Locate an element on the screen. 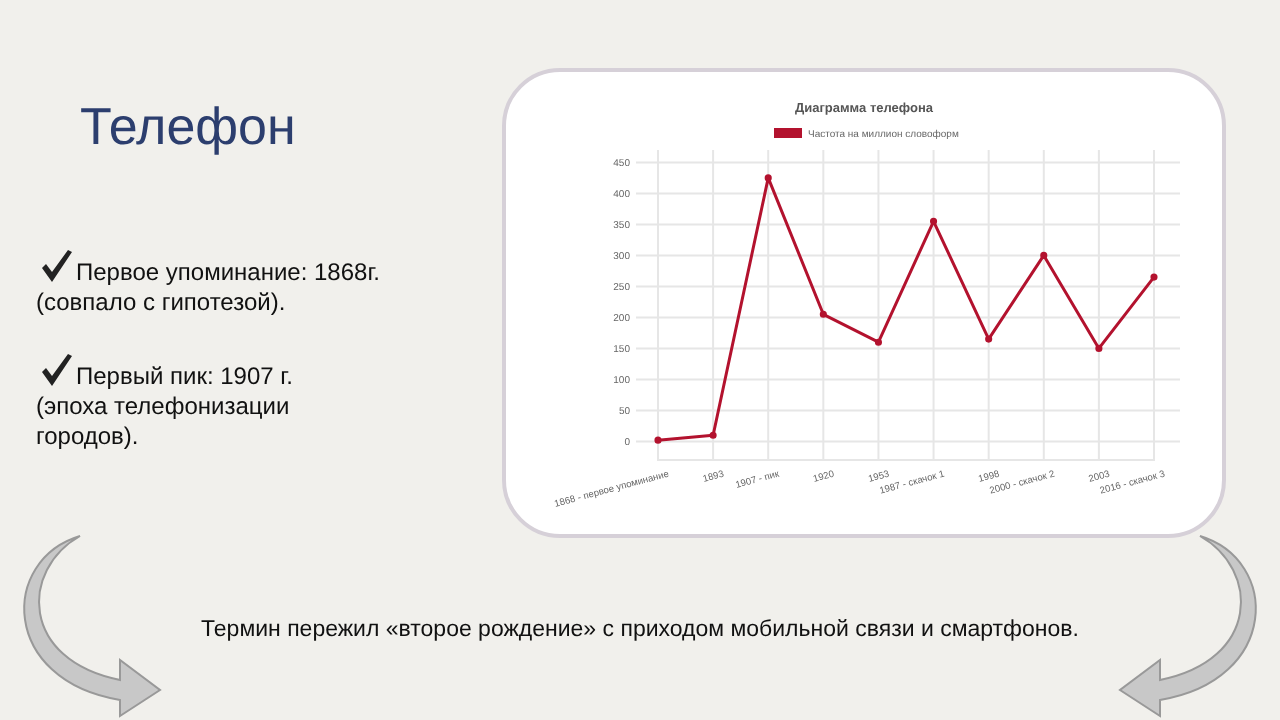  text: Телефон is located at coordinates (188, 126).